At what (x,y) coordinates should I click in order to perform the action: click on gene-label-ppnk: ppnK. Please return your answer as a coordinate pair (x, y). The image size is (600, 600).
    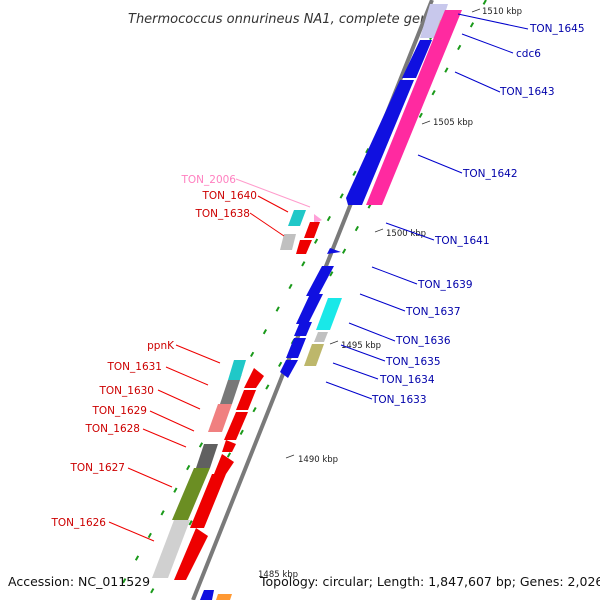
    Looking at the image, I should click on (161, 346).